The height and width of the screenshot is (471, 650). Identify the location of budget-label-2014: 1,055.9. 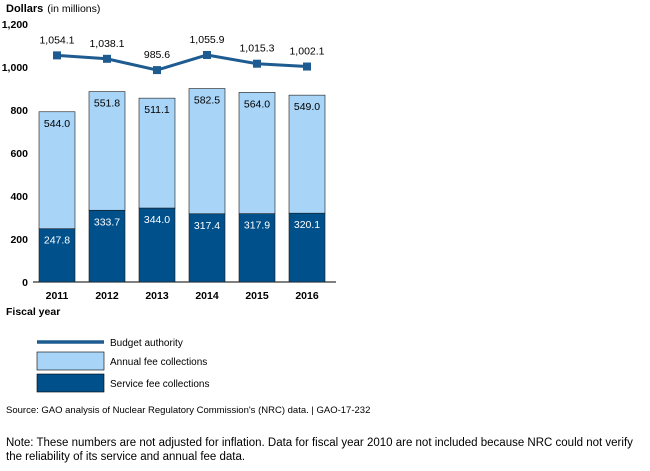
(206, 40).